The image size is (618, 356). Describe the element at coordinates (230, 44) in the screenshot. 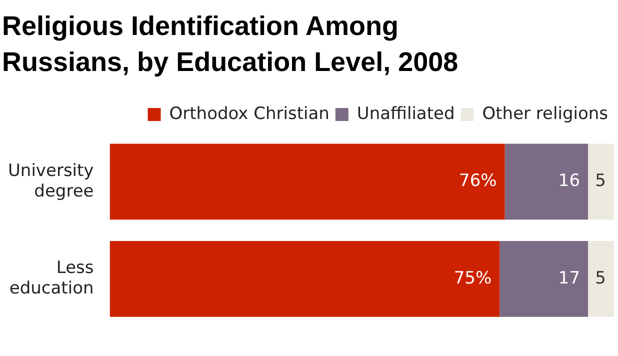

I see `chart-title: Religious Identification Among Russians, by Education Level, 2008` at that location.